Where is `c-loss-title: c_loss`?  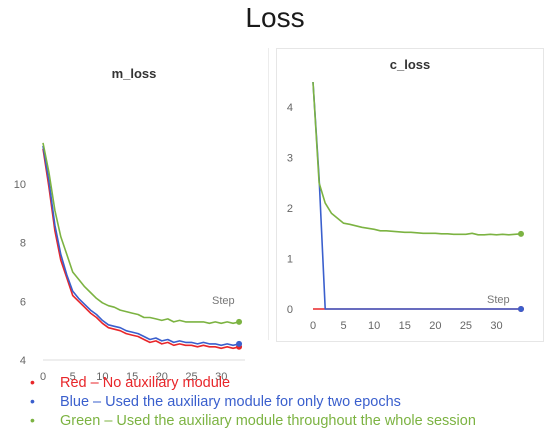 c-loss-title: c_loss is located at coordinates (410, 64).